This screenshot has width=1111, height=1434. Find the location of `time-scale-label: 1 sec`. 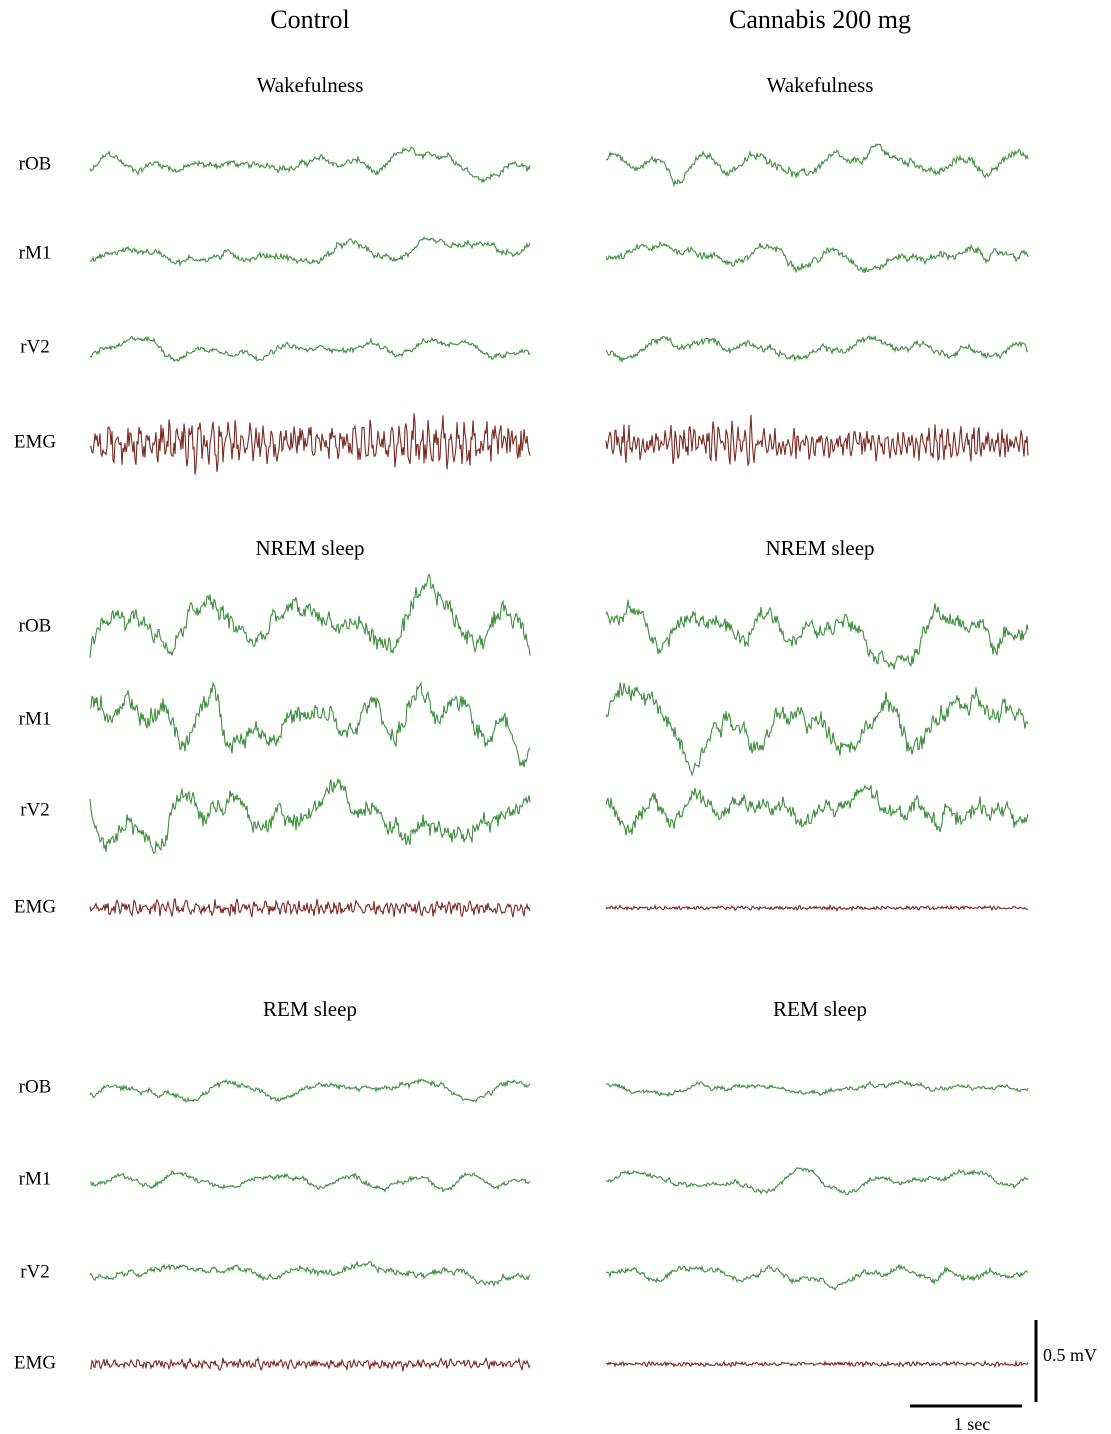

time-scale-label: 1 sec is located at coordinates (972, 1424).